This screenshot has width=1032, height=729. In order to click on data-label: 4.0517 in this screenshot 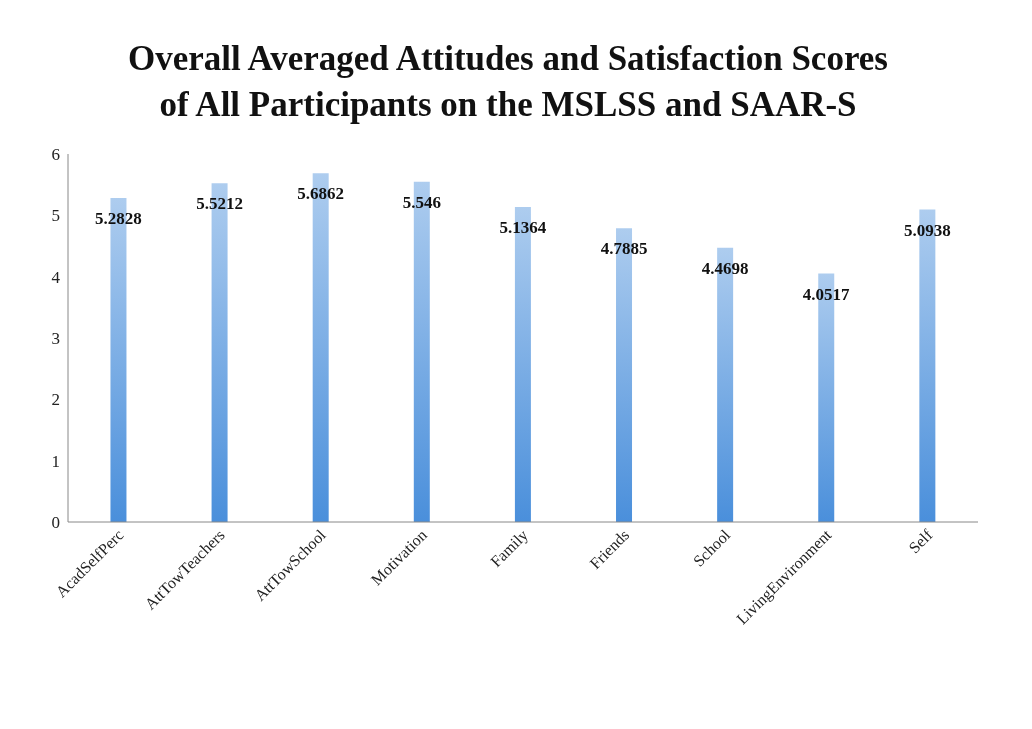, I will do `click(826, 294)`.